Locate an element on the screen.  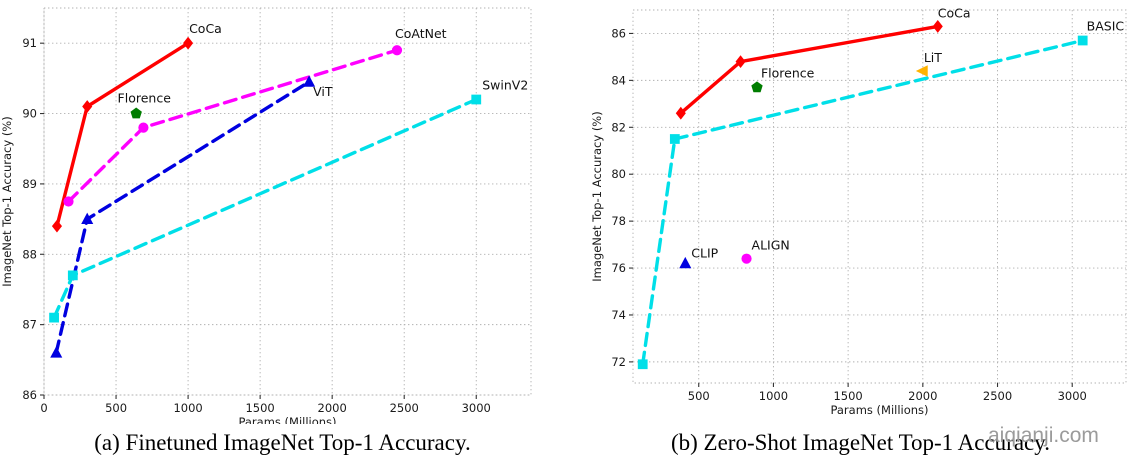
y-tick-label: 89 is located at coordinates (29, 184).